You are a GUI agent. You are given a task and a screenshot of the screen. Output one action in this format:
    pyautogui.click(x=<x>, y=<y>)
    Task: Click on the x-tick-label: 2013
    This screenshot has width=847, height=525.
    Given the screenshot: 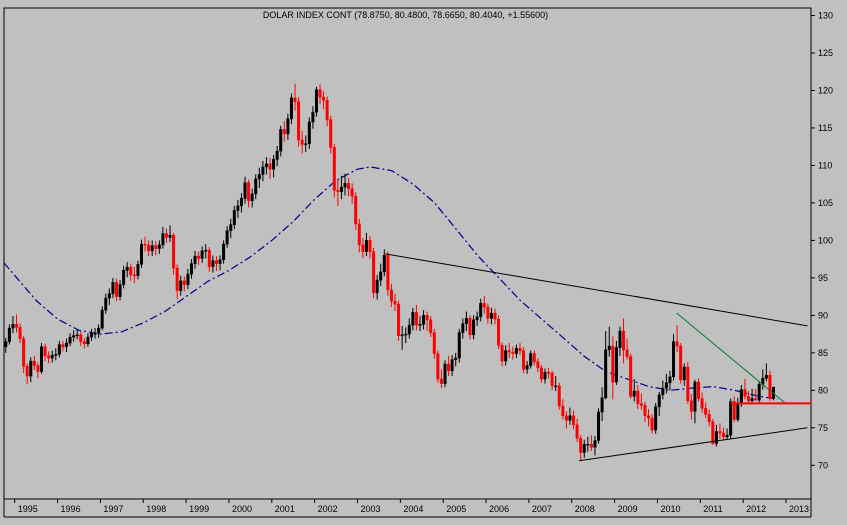 What is the action you would take?
    pyautogui.click(x=799, y=509)
    